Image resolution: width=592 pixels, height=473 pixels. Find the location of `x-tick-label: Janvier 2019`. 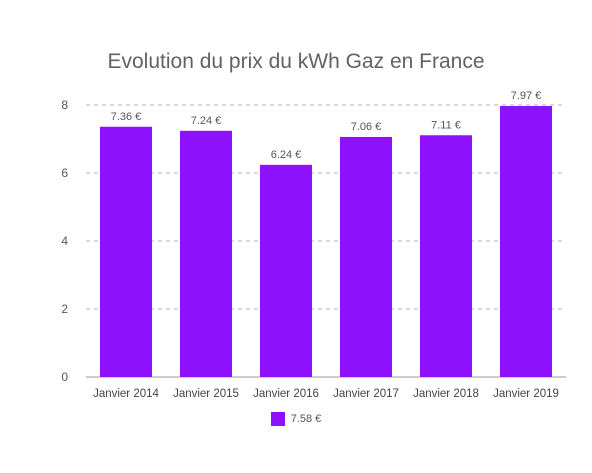

x-tick-label: Janvier 2019 is located at coordinates (526, 394).